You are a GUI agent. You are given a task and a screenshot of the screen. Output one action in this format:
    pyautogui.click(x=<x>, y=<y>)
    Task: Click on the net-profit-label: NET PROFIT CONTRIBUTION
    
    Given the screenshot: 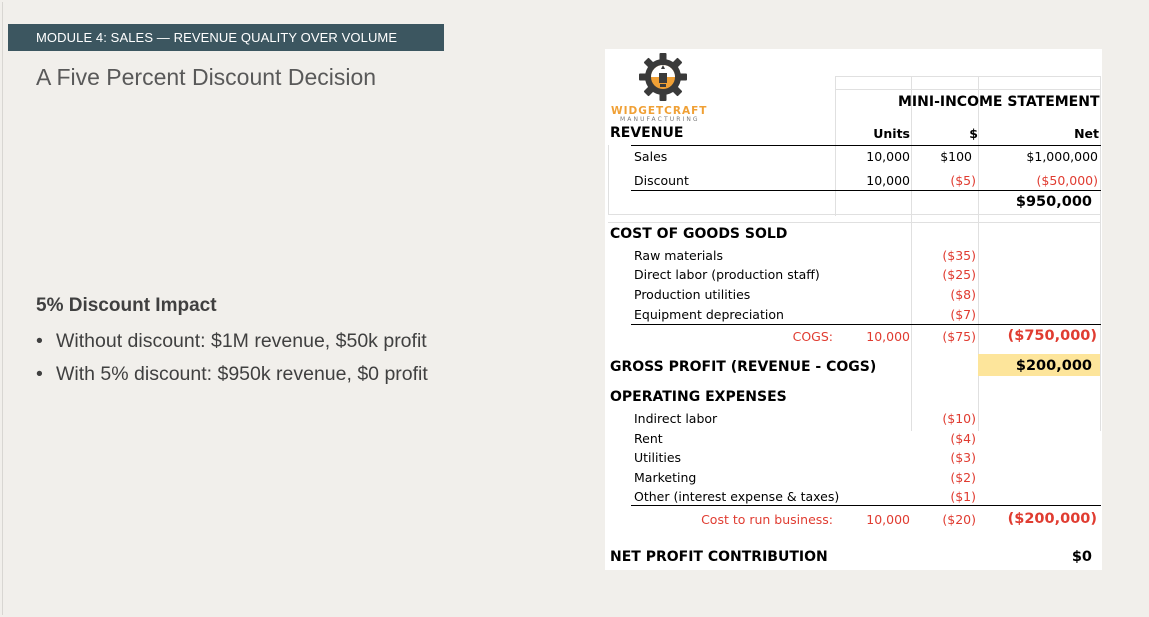 What is the action you would take?
    pyautogui.click(x=719, y=557)
    